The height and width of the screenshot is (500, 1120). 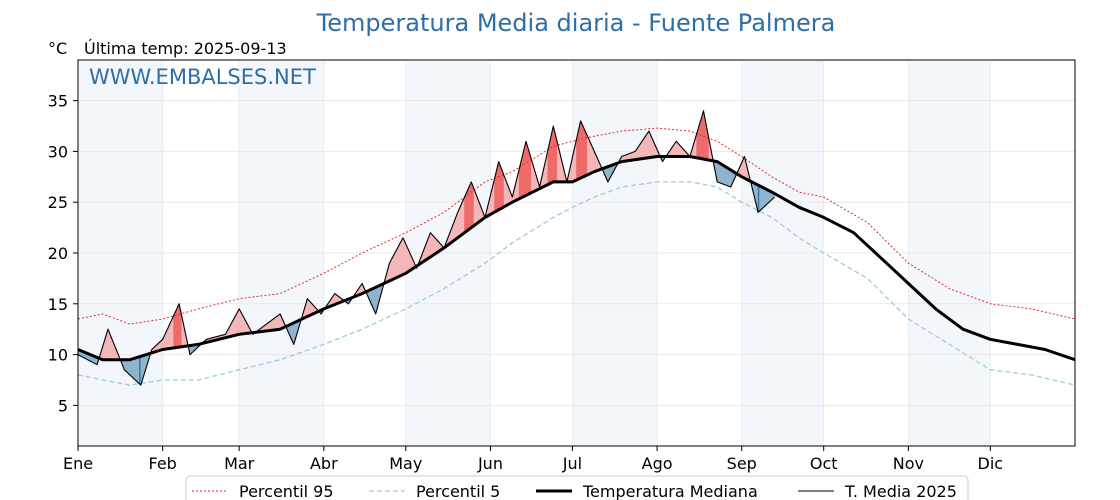 I want to click on y-tick-label: 15, so click(x=58, y=304).